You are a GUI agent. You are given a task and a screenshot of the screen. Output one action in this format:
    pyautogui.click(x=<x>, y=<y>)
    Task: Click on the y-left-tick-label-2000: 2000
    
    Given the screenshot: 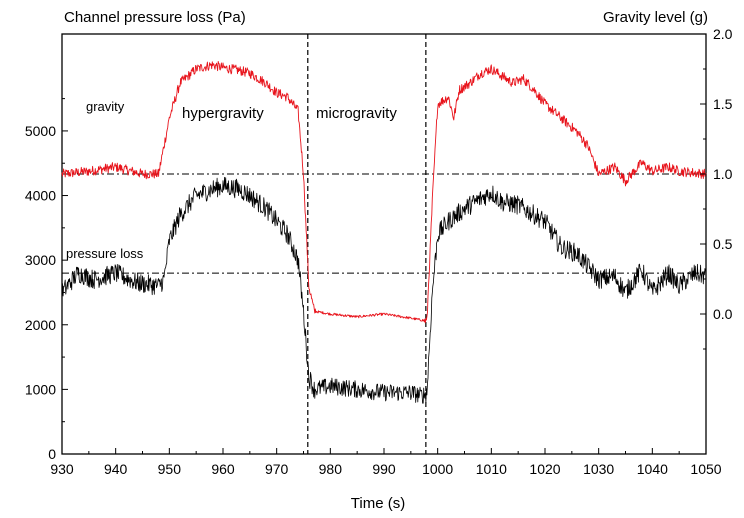 What is the action you would take?
    pyautogui.click(x=40, y=325)
    